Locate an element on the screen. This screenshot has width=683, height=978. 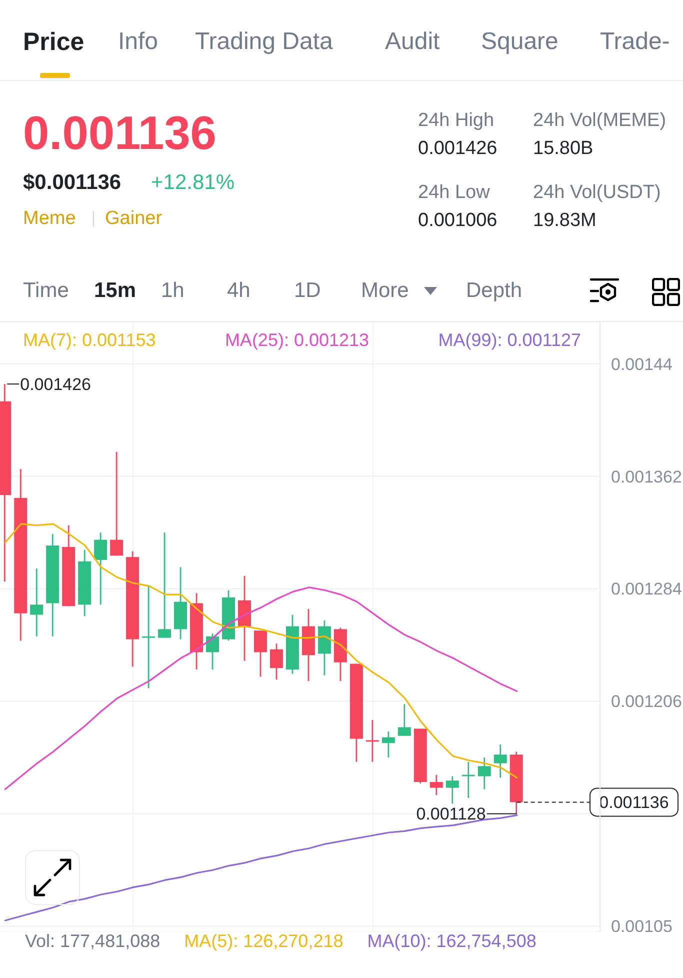
ref-line-label: 0.001136 is located at coordinates (634, 802).